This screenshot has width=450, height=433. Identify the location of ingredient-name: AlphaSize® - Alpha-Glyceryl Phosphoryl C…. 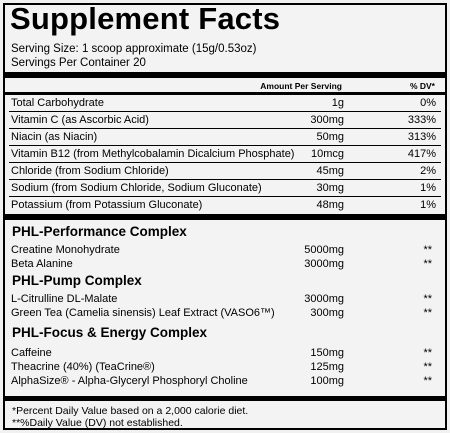
(129, 381).